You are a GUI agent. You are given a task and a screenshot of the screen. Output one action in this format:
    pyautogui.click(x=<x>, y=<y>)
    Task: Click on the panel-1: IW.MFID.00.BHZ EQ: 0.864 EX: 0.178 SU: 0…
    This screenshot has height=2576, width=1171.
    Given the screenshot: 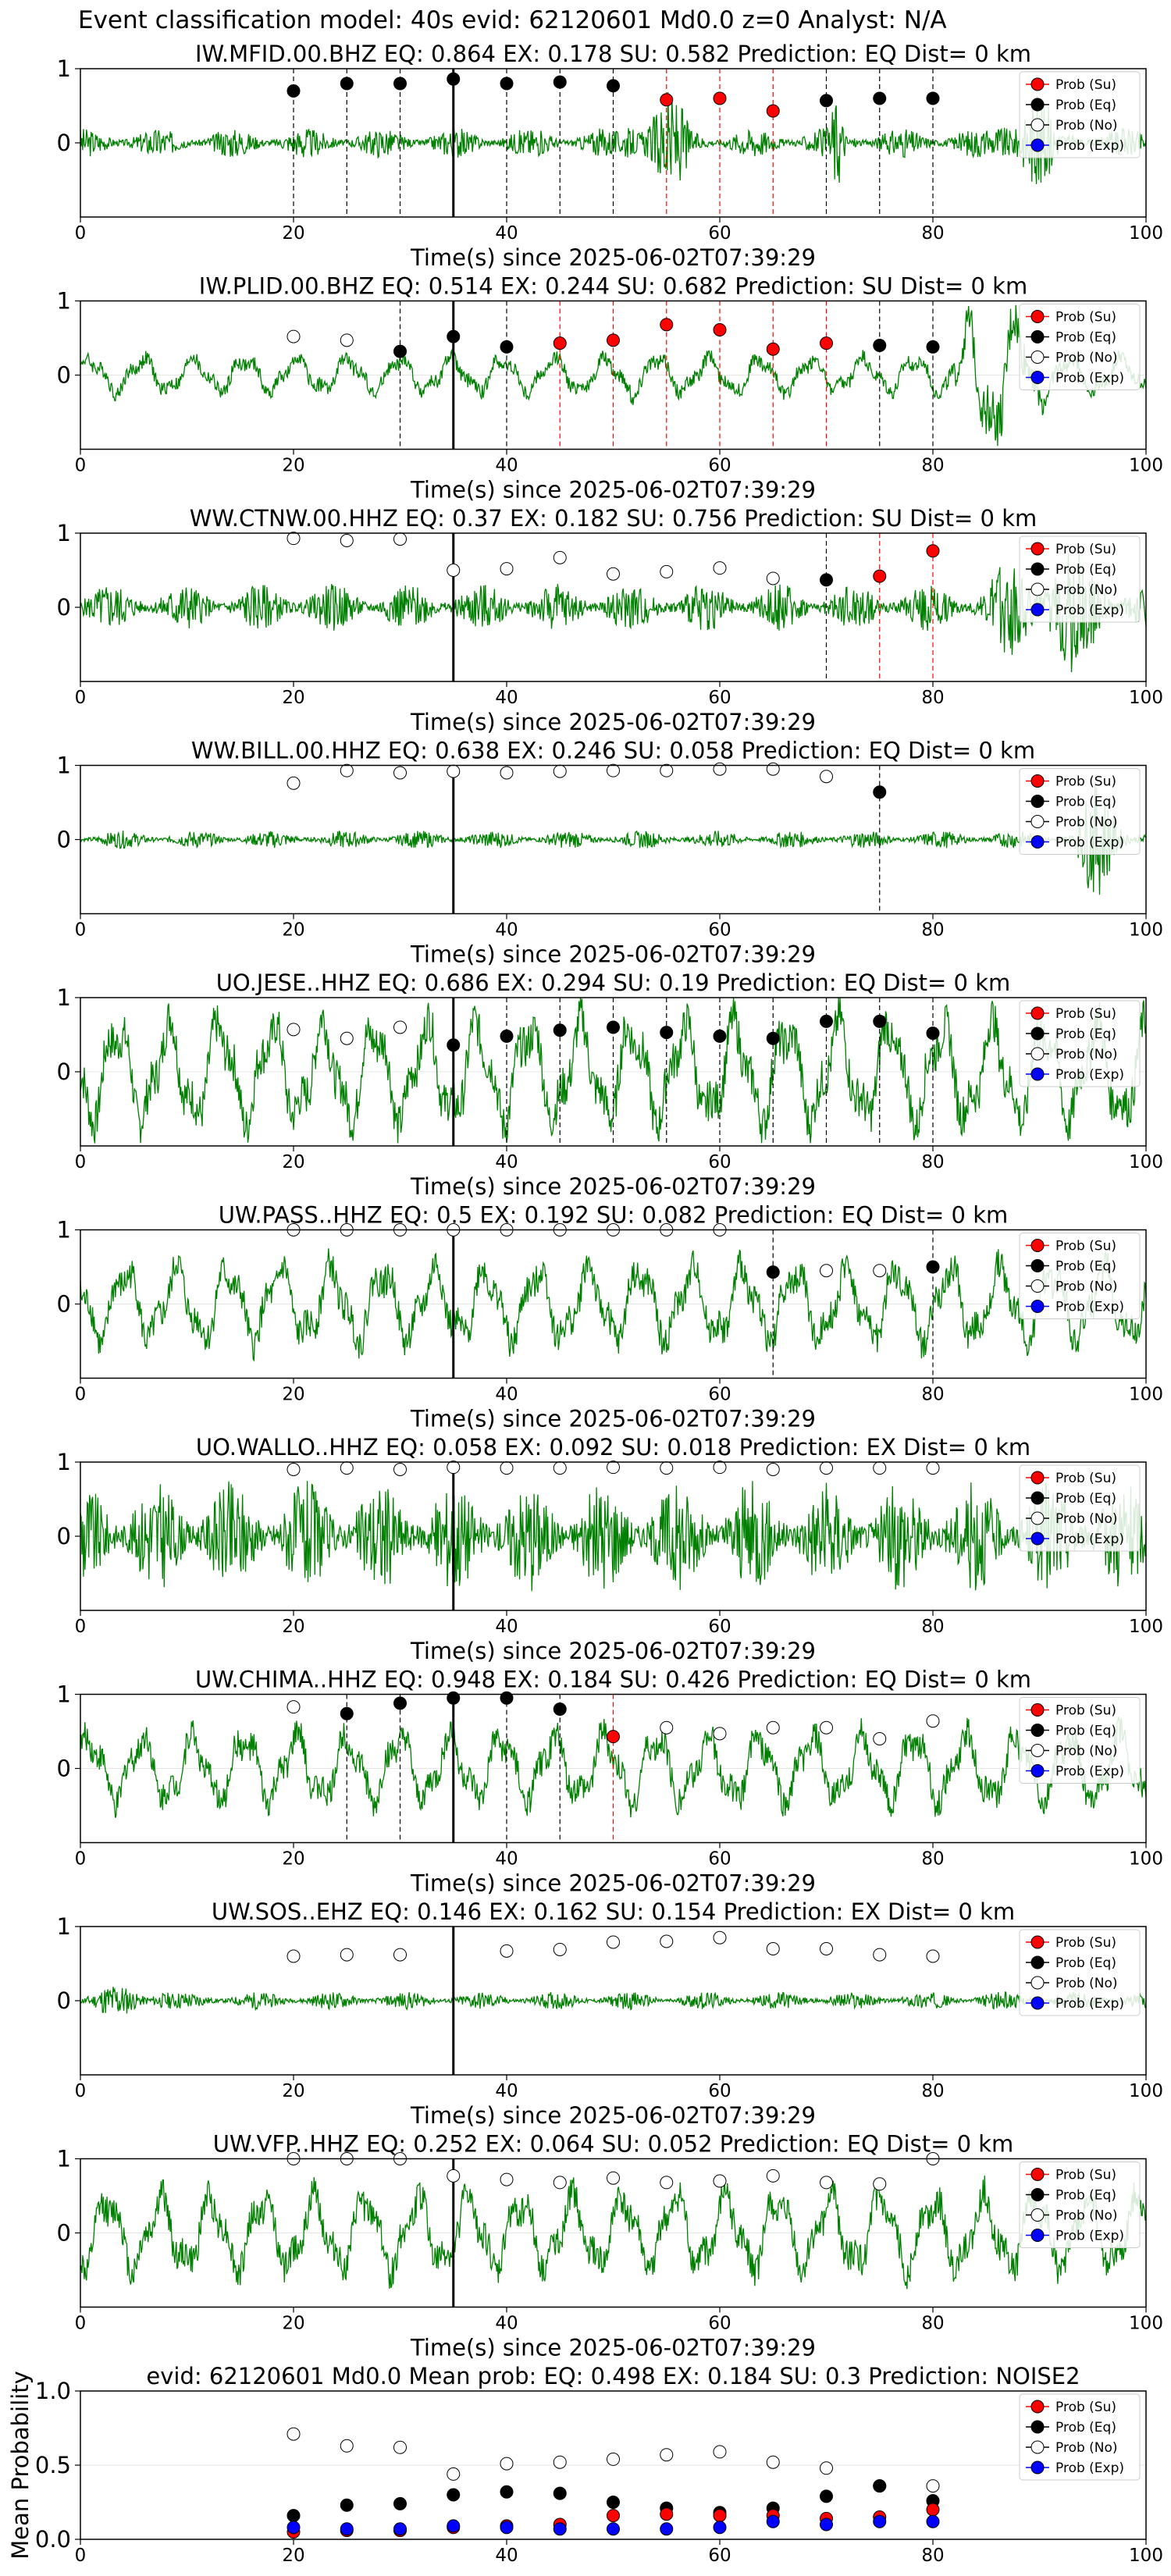 What is the action you would take?
    pyautogui.click(x=610, y=156)
    